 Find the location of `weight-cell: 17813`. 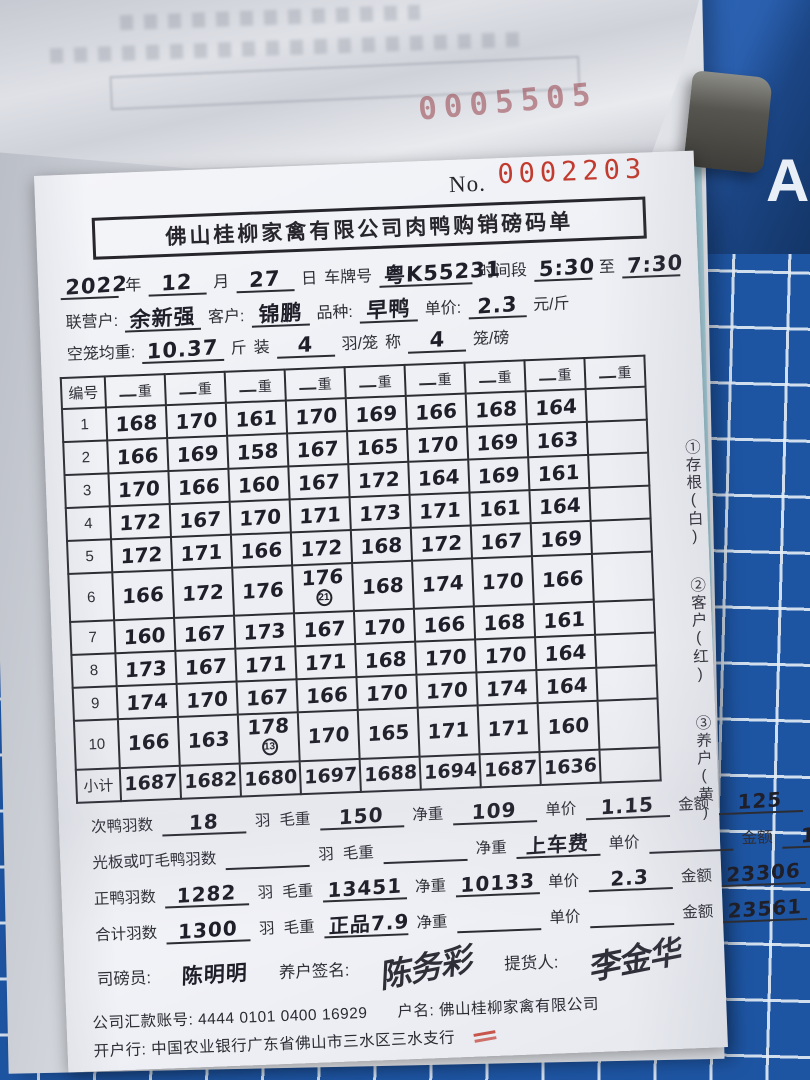

weight-cell: 17813 is located at coordinates (268, 738).